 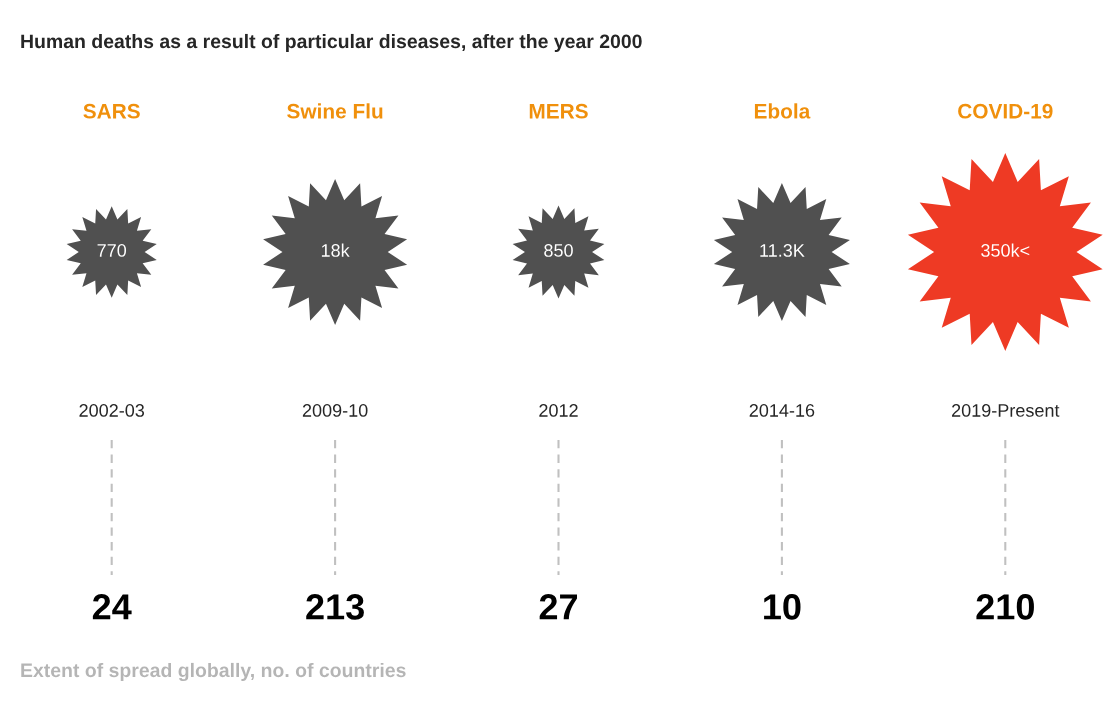 I want to click on data-label: 210, so click(x=1005, y=607).